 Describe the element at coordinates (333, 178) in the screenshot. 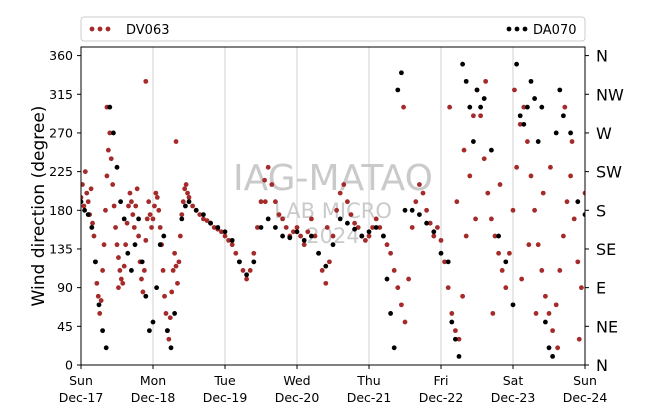

I see `watermark-line-1: IAG-MATAO` at that location.